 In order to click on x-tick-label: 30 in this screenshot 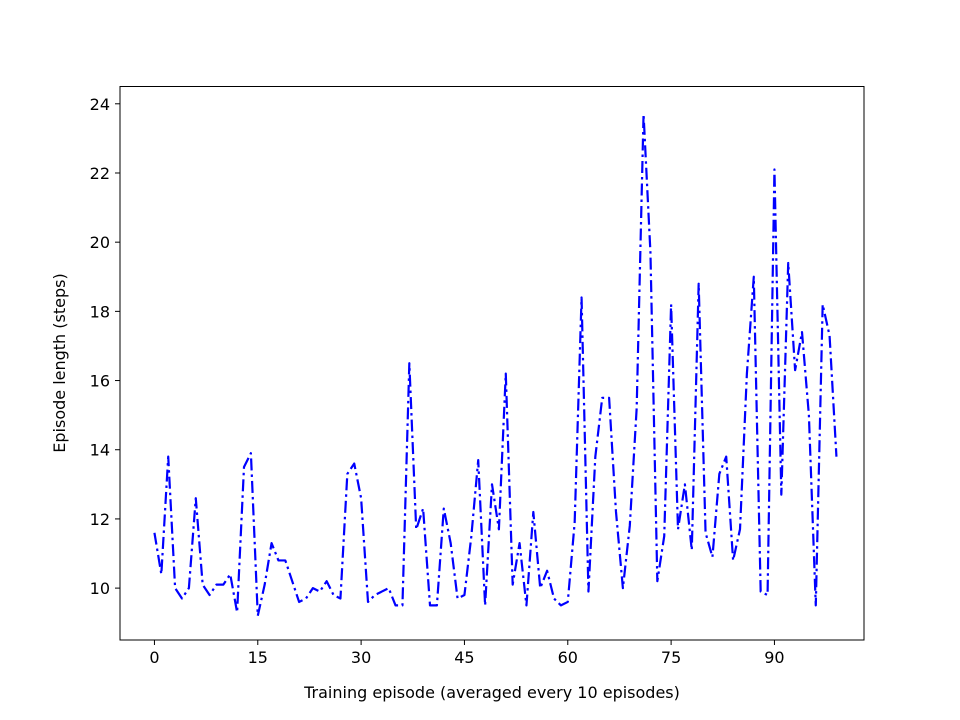, I will do `click(361, 657)`.